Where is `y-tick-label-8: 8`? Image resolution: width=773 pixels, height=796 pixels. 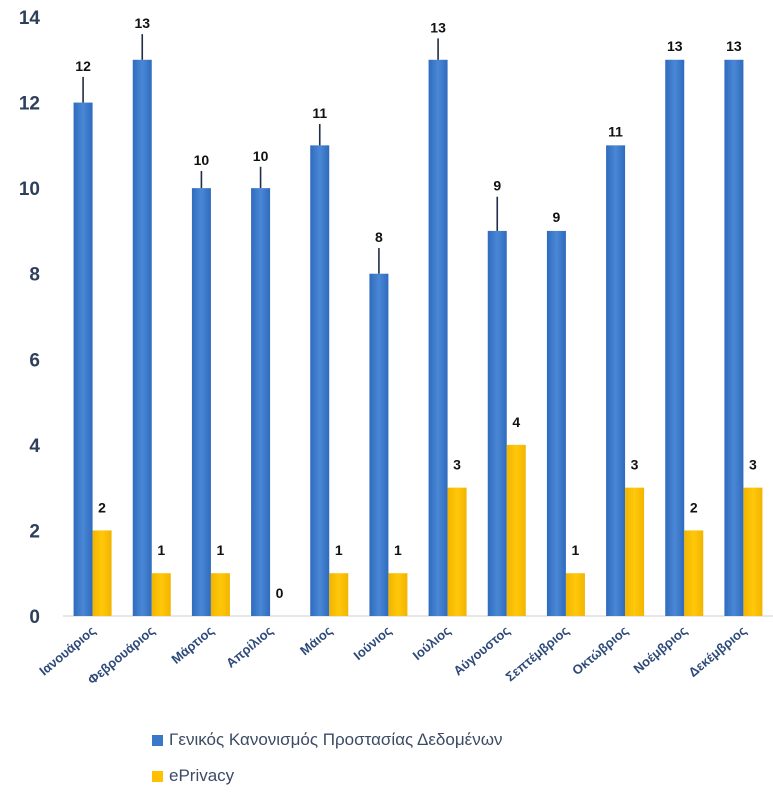 y-tick-label-8: 8 is located at coordinates (34, 275).